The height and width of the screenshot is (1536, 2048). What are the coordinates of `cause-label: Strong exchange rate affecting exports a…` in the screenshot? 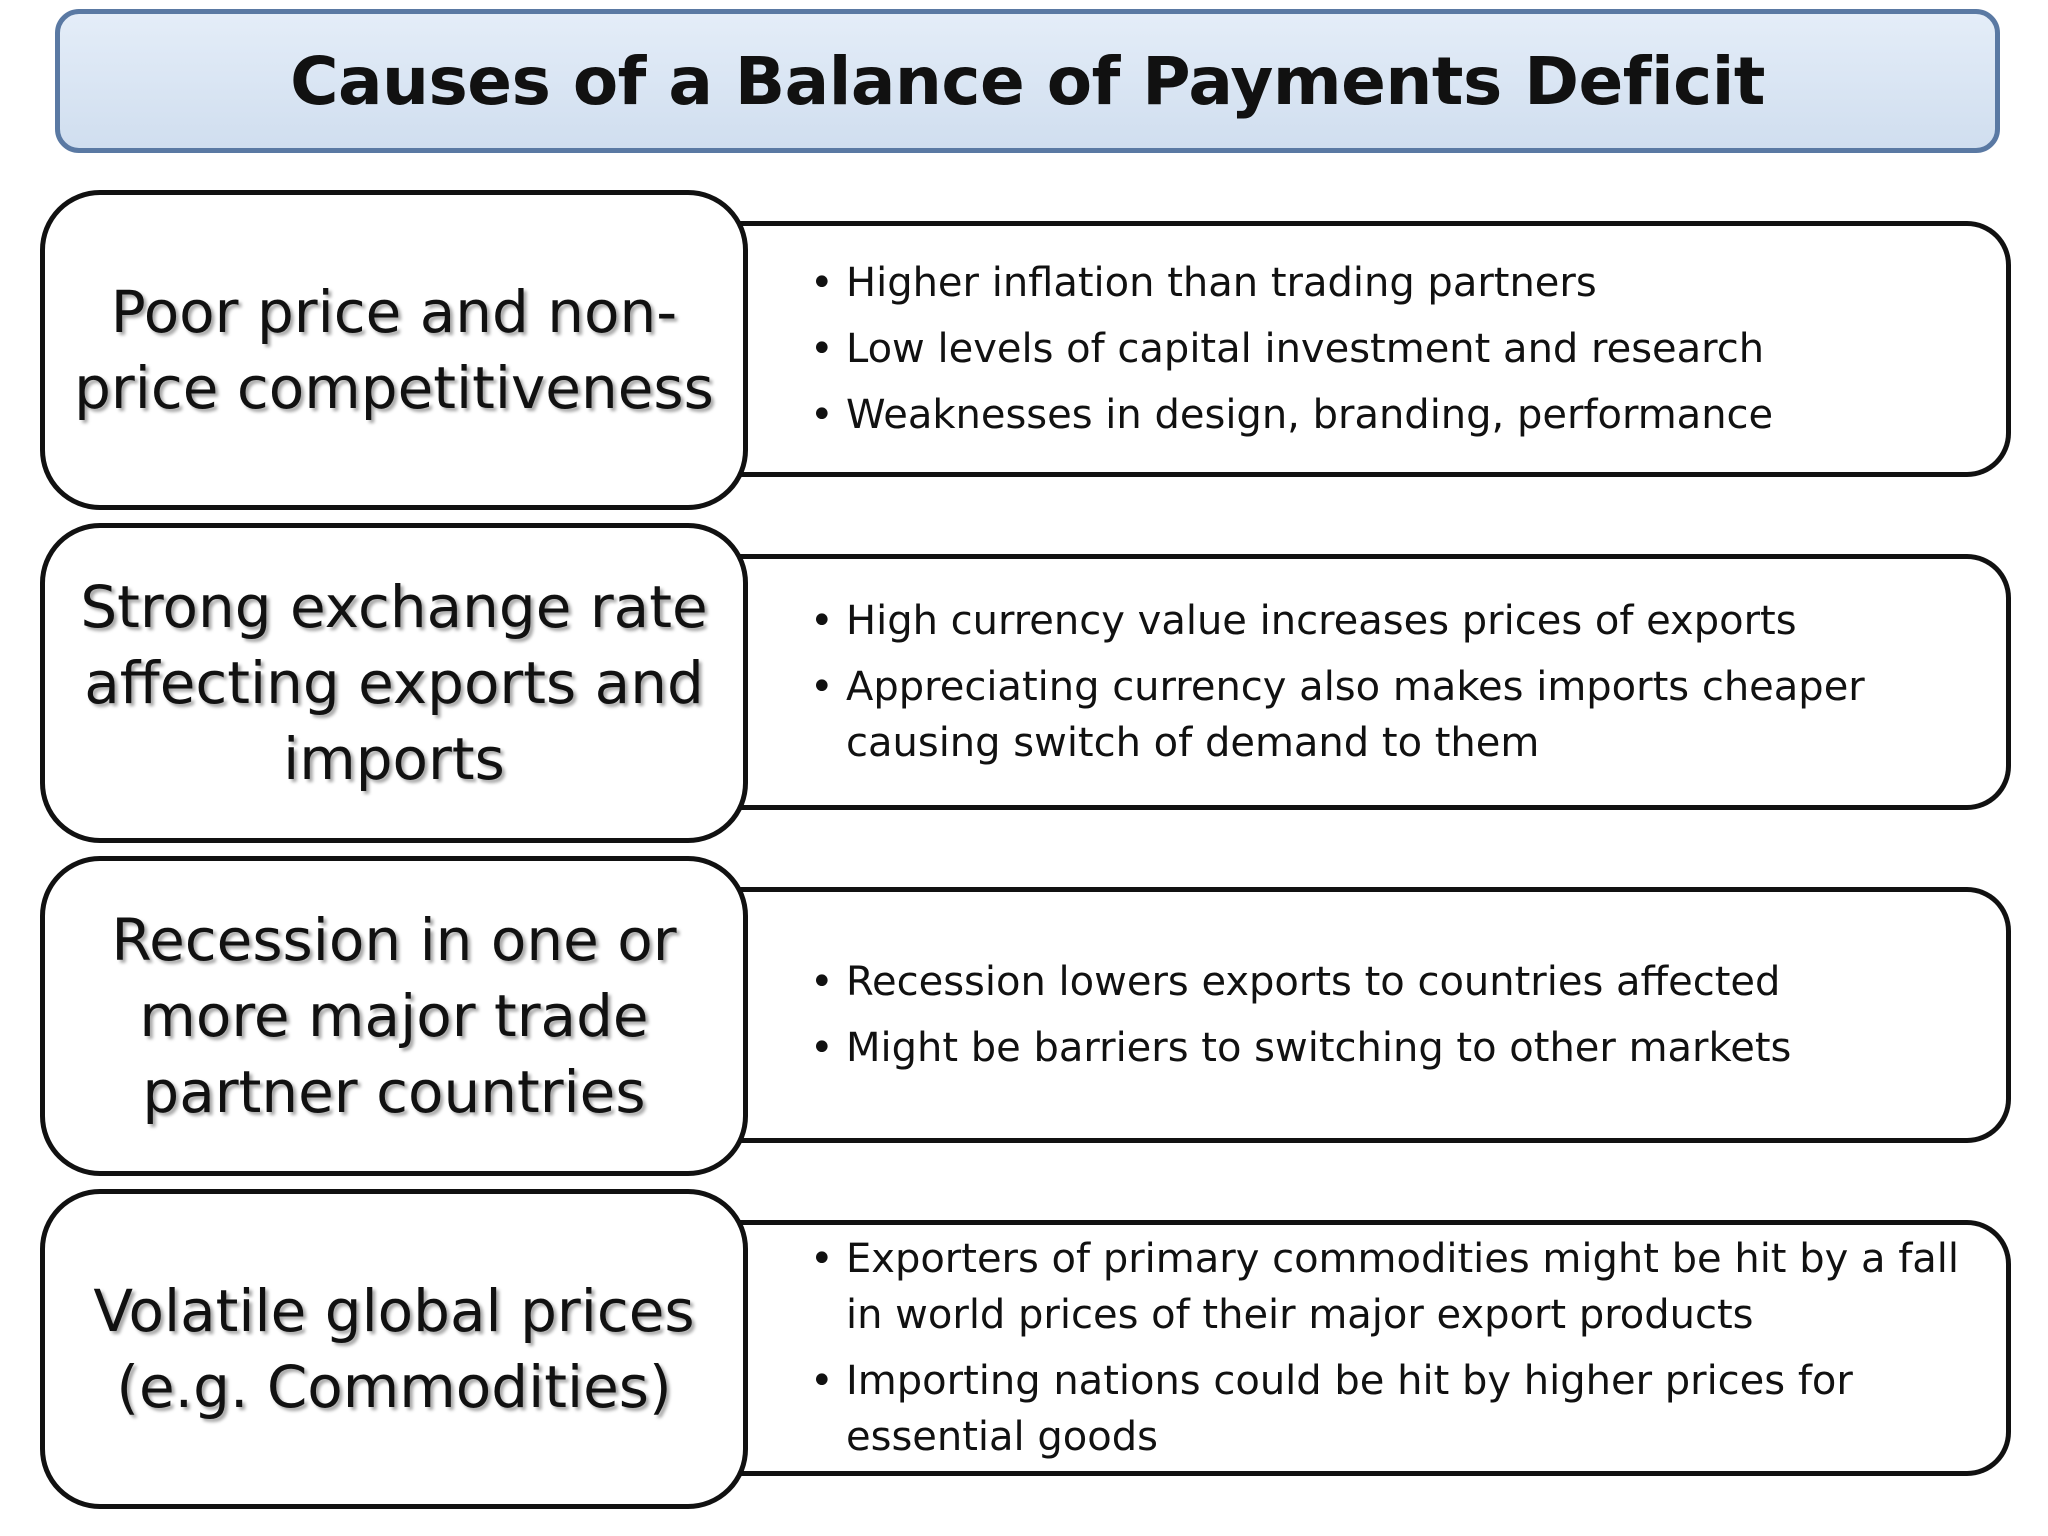 It's located at (394, 683).